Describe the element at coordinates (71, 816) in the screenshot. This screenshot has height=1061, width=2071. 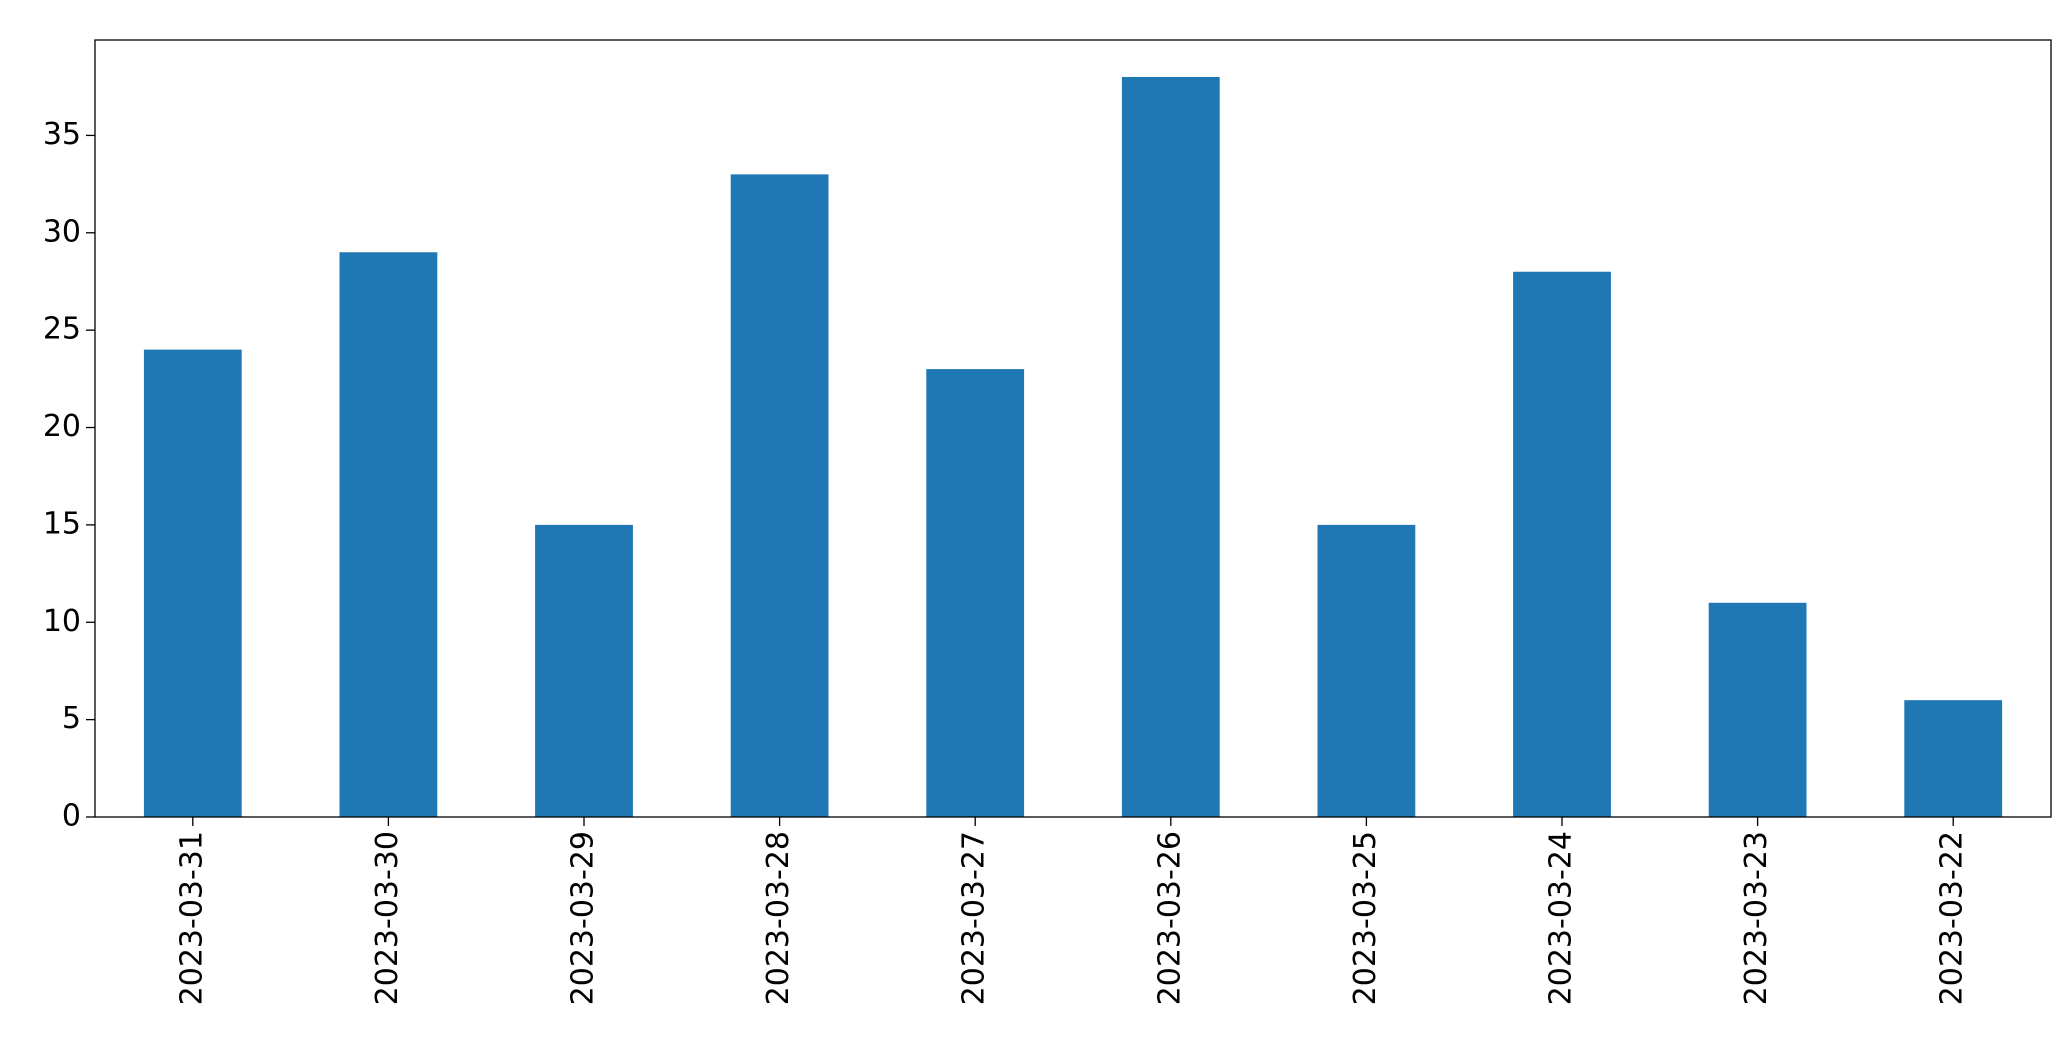
I see `y-tick-label: 0` at that location.